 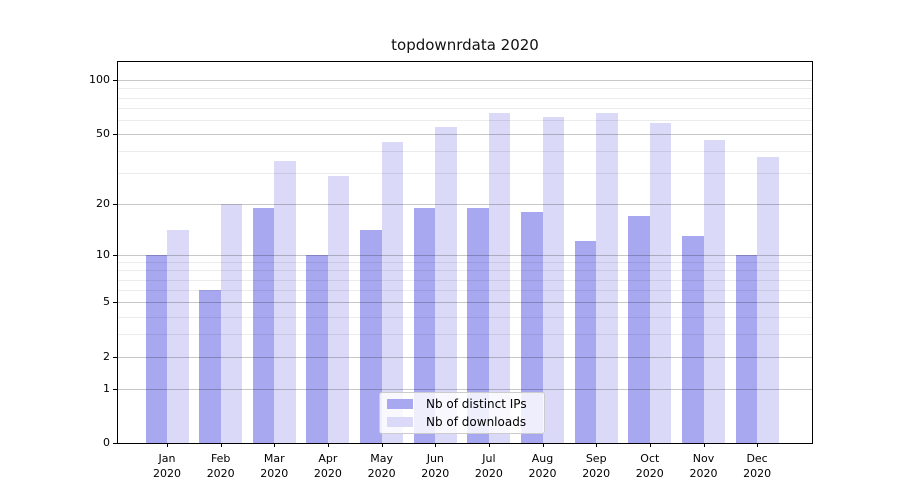 I want to click on x-tick-label: Sep 2020, so click(x=596, y=466).